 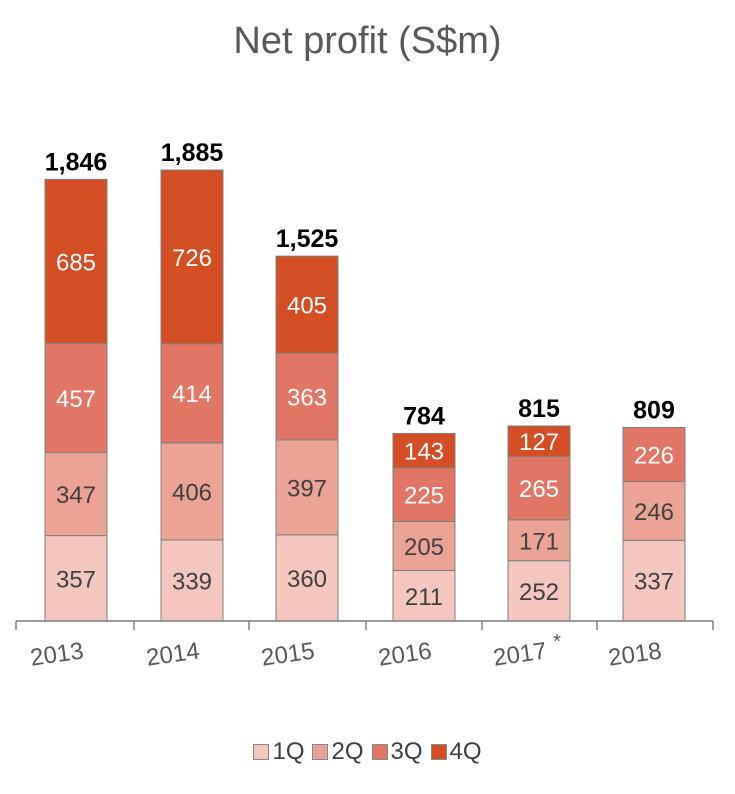 I want to click on data-label-2017-4q: 127, so click(x=539, y=442).